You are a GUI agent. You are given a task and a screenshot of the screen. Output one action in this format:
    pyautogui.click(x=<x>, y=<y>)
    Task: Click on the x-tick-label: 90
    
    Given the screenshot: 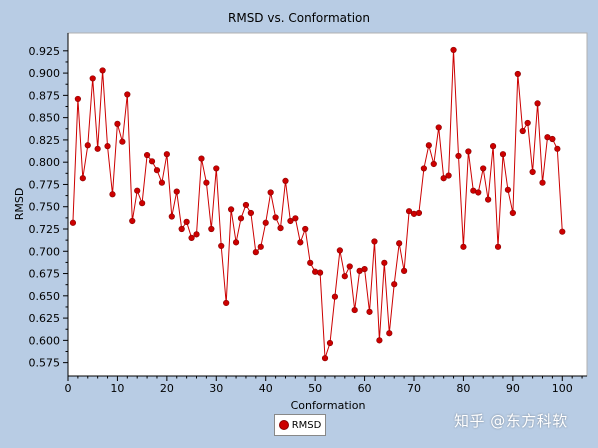 What is the action you would take?
    pyautogui.click(x=513, y=388)
    